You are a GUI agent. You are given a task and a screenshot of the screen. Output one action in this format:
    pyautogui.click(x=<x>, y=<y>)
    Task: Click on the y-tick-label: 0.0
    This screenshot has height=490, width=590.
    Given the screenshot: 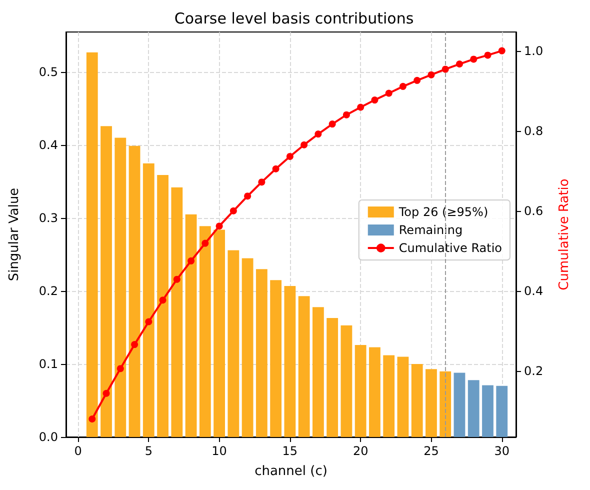 What is the action you would take?
    pyautogui.click(x=48, y=437)
    